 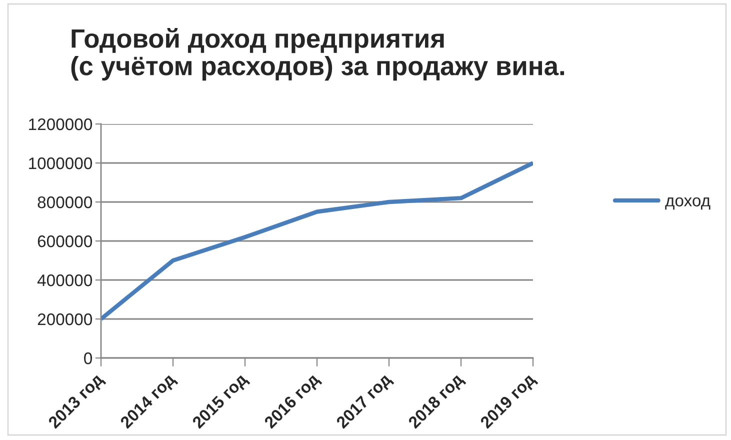 I want to click on y-tick-label: 1200000, so click(x=60, y=124).